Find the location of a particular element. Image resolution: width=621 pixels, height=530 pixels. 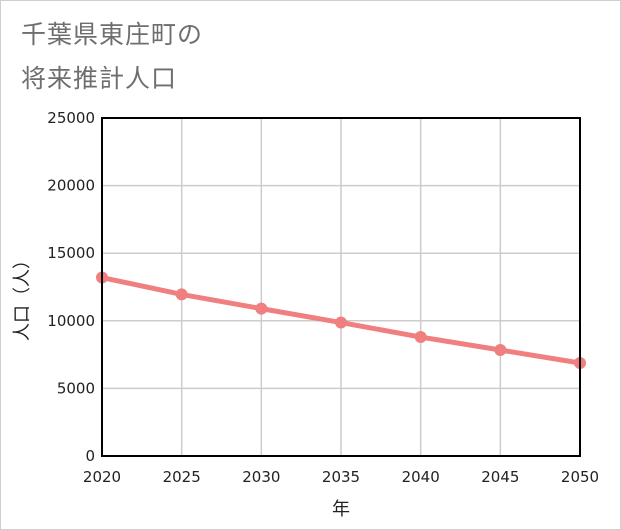

x-tick-label: 2050 is located at coordinates (580, 477).